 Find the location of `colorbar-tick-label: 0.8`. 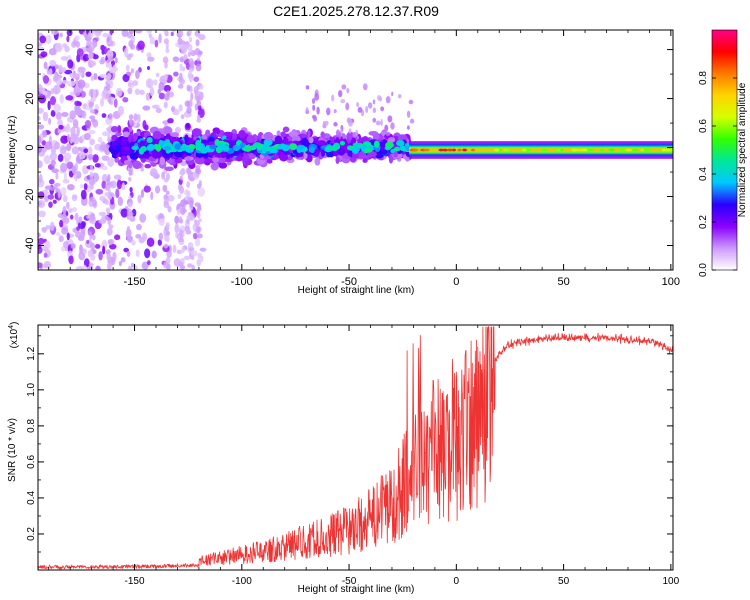

colorbar-tick-label: 0.8 is located at coordinates (703, 78).